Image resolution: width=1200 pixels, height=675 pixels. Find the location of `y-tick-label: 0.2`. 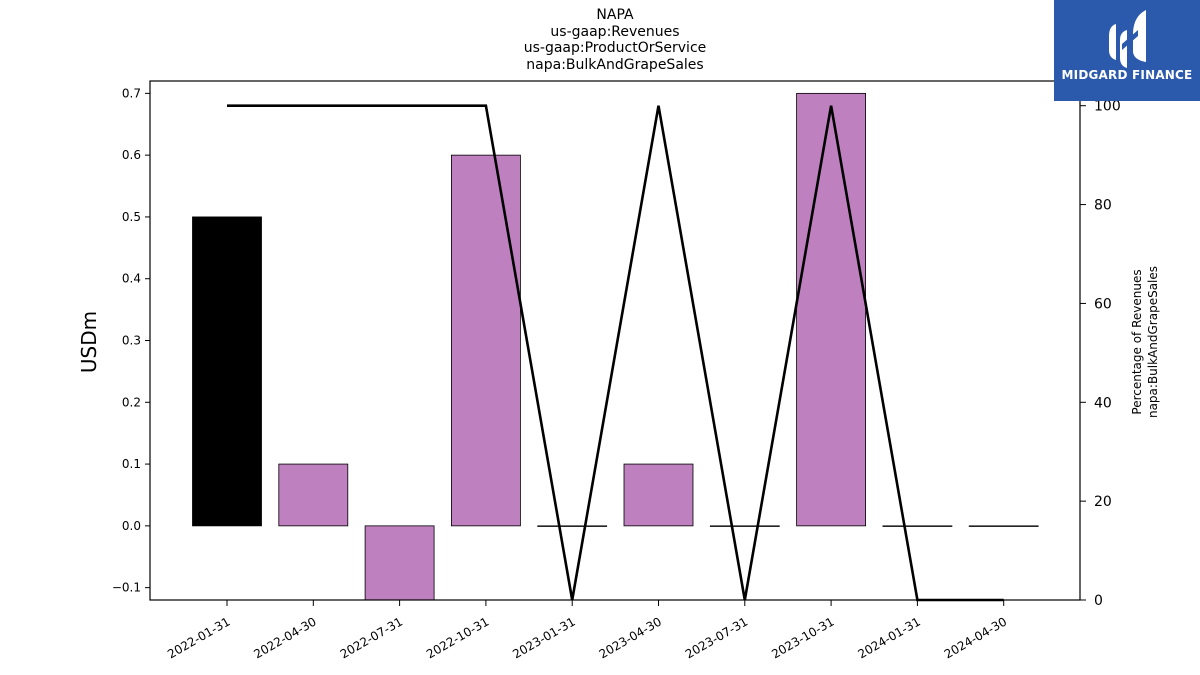

y-tick-label: 0.2 is located at coordinates (131, 402).